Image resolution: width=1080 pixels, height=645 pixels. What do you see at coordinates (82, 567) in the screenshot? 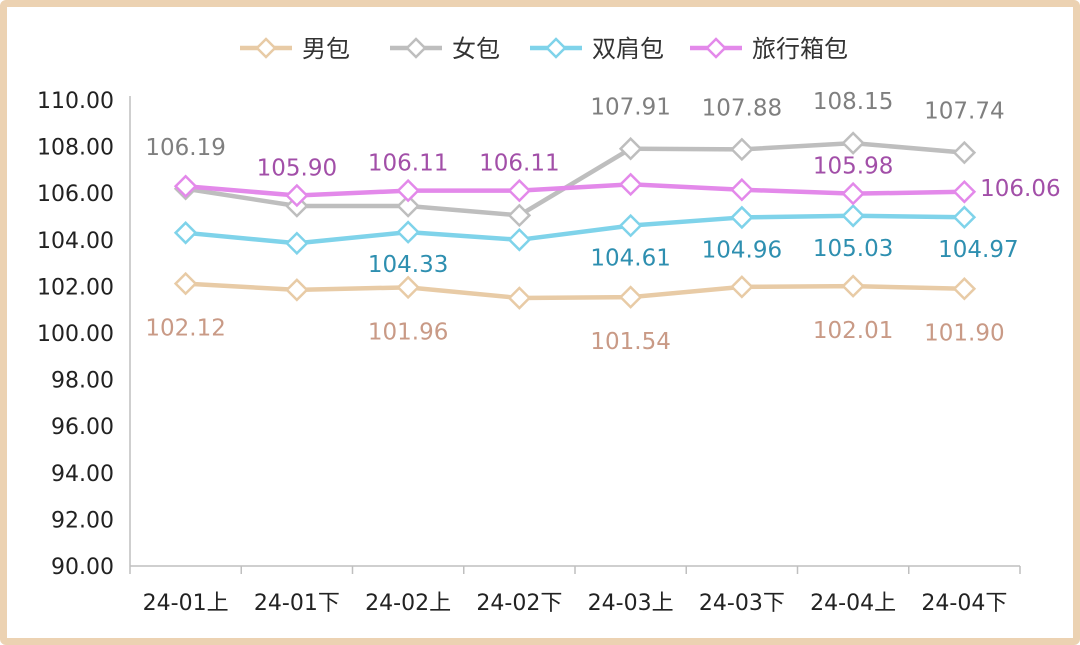
I see `y-tick-label: 90.00` at bounding box center [82, 567].